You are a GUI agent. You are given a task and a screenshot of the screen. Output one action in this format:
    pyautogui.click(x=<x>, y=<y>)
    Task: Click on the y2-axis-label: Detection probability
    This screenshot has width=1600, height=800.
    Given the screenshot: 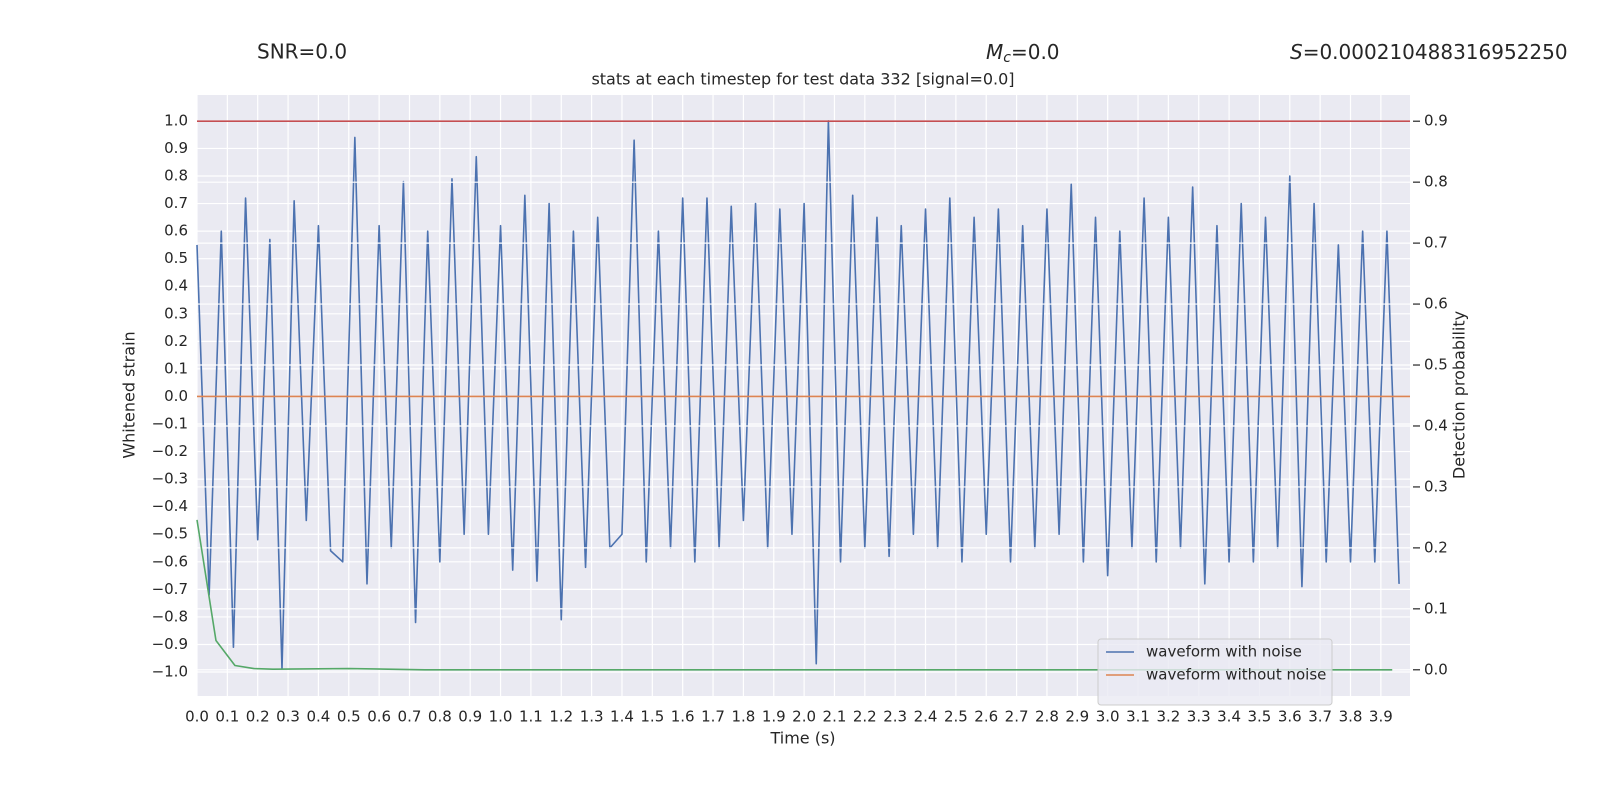 What is the action you would take?
    pyautogui.click(x=1459, y=395)
    